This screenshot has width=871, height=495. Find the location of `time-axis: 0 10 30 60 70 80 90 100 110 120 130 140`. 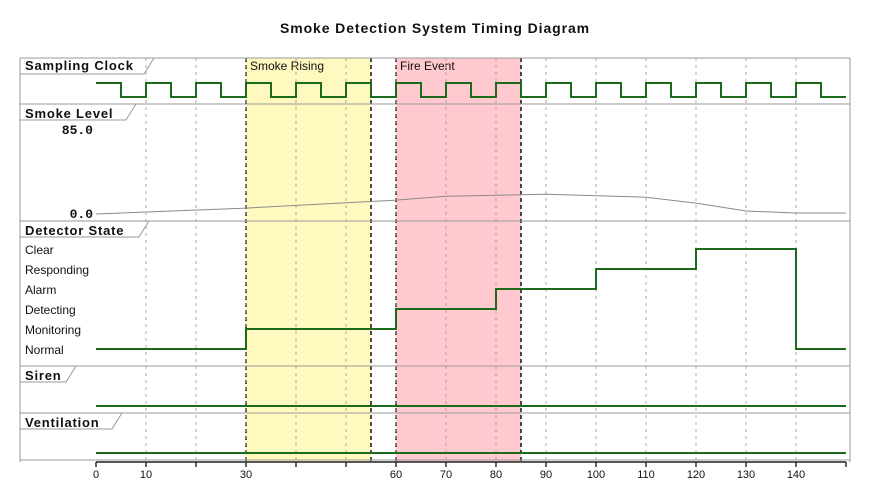

time-axis: 0 10 30 60 70 80 90 100 110 120 130 140 is located at coordinates (470, 471).